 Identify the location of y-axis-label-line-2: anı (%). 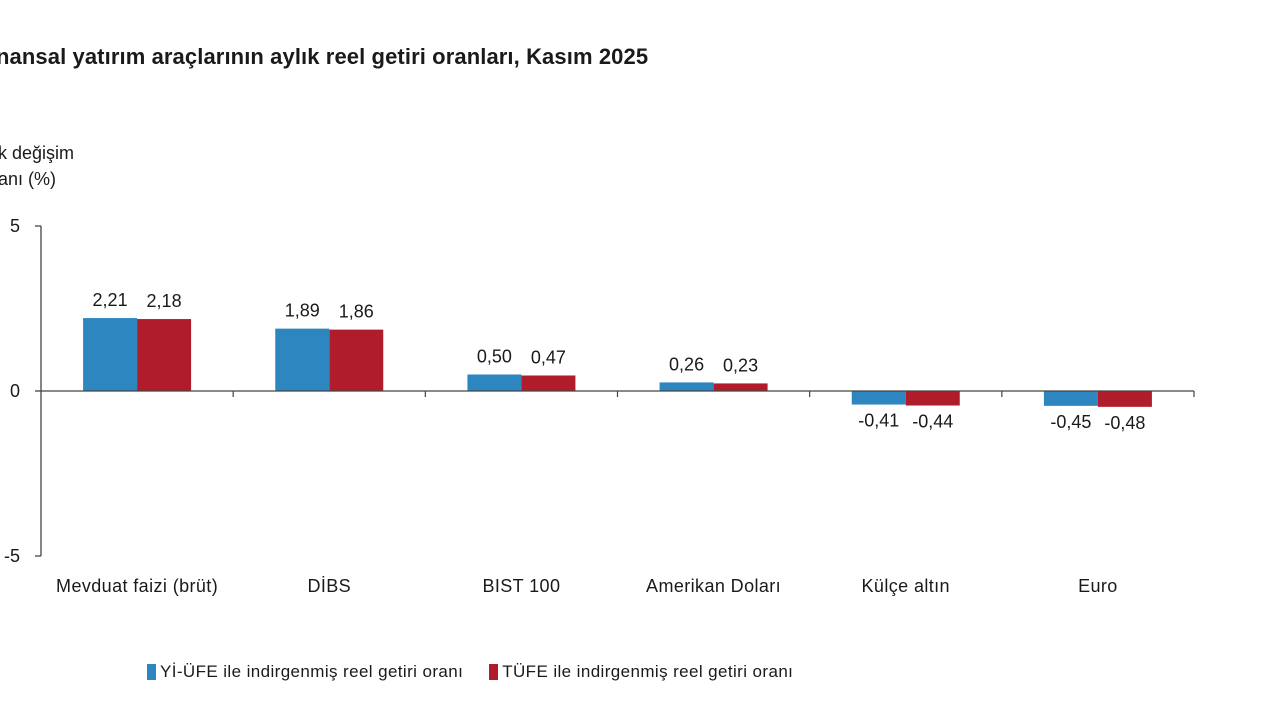
(28, 179).